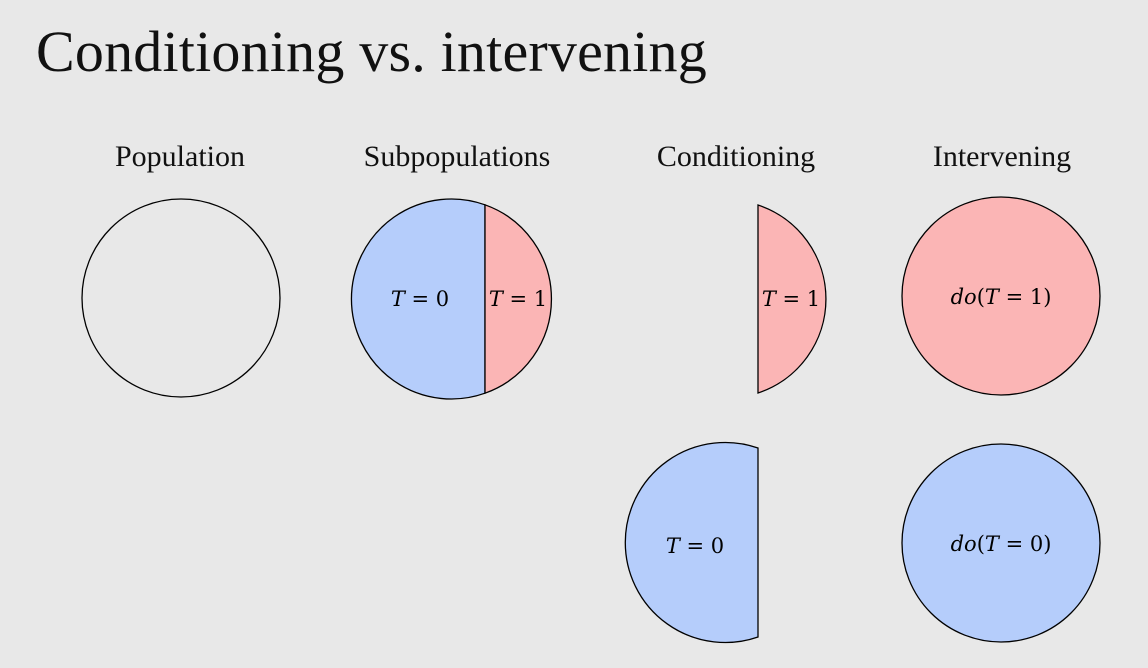 The image size is (1148, 668). What do you see at coordinates (371, 51) in the screenshot?
I see `slide-title: Conditioning vs. intervening` at bounding box center [371, 51].